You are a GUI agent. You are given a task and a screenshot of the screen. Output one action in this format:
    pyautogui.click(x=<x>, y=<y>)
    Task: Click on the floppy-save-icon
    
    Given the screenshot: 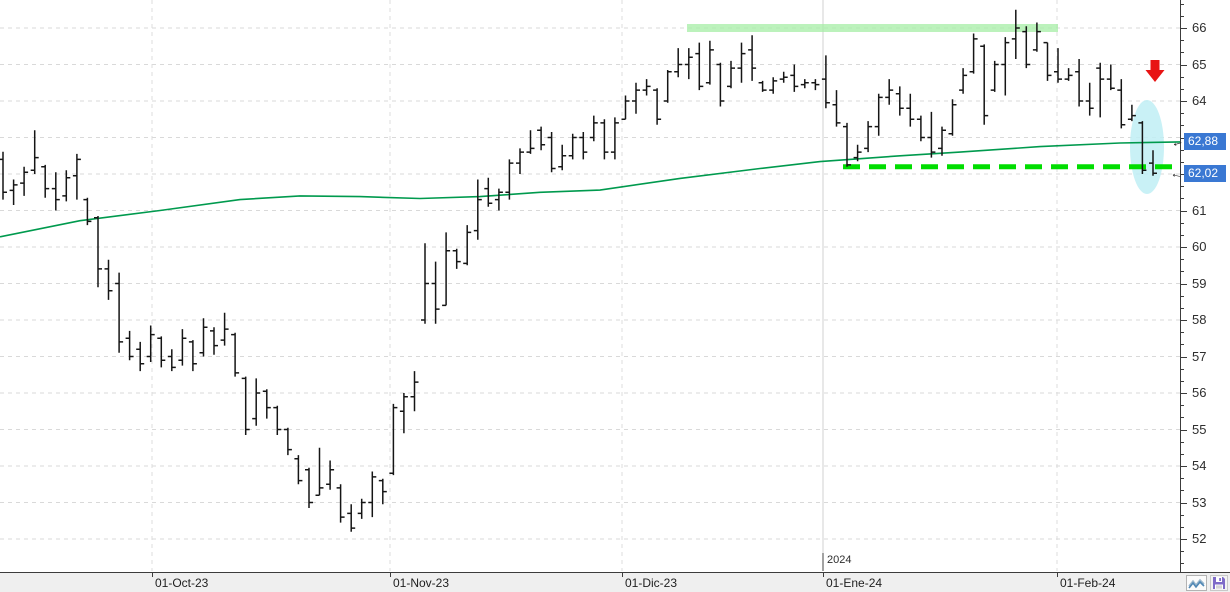 What is the action you would take?
    pyautogui.click(x=1219, y=583)
    